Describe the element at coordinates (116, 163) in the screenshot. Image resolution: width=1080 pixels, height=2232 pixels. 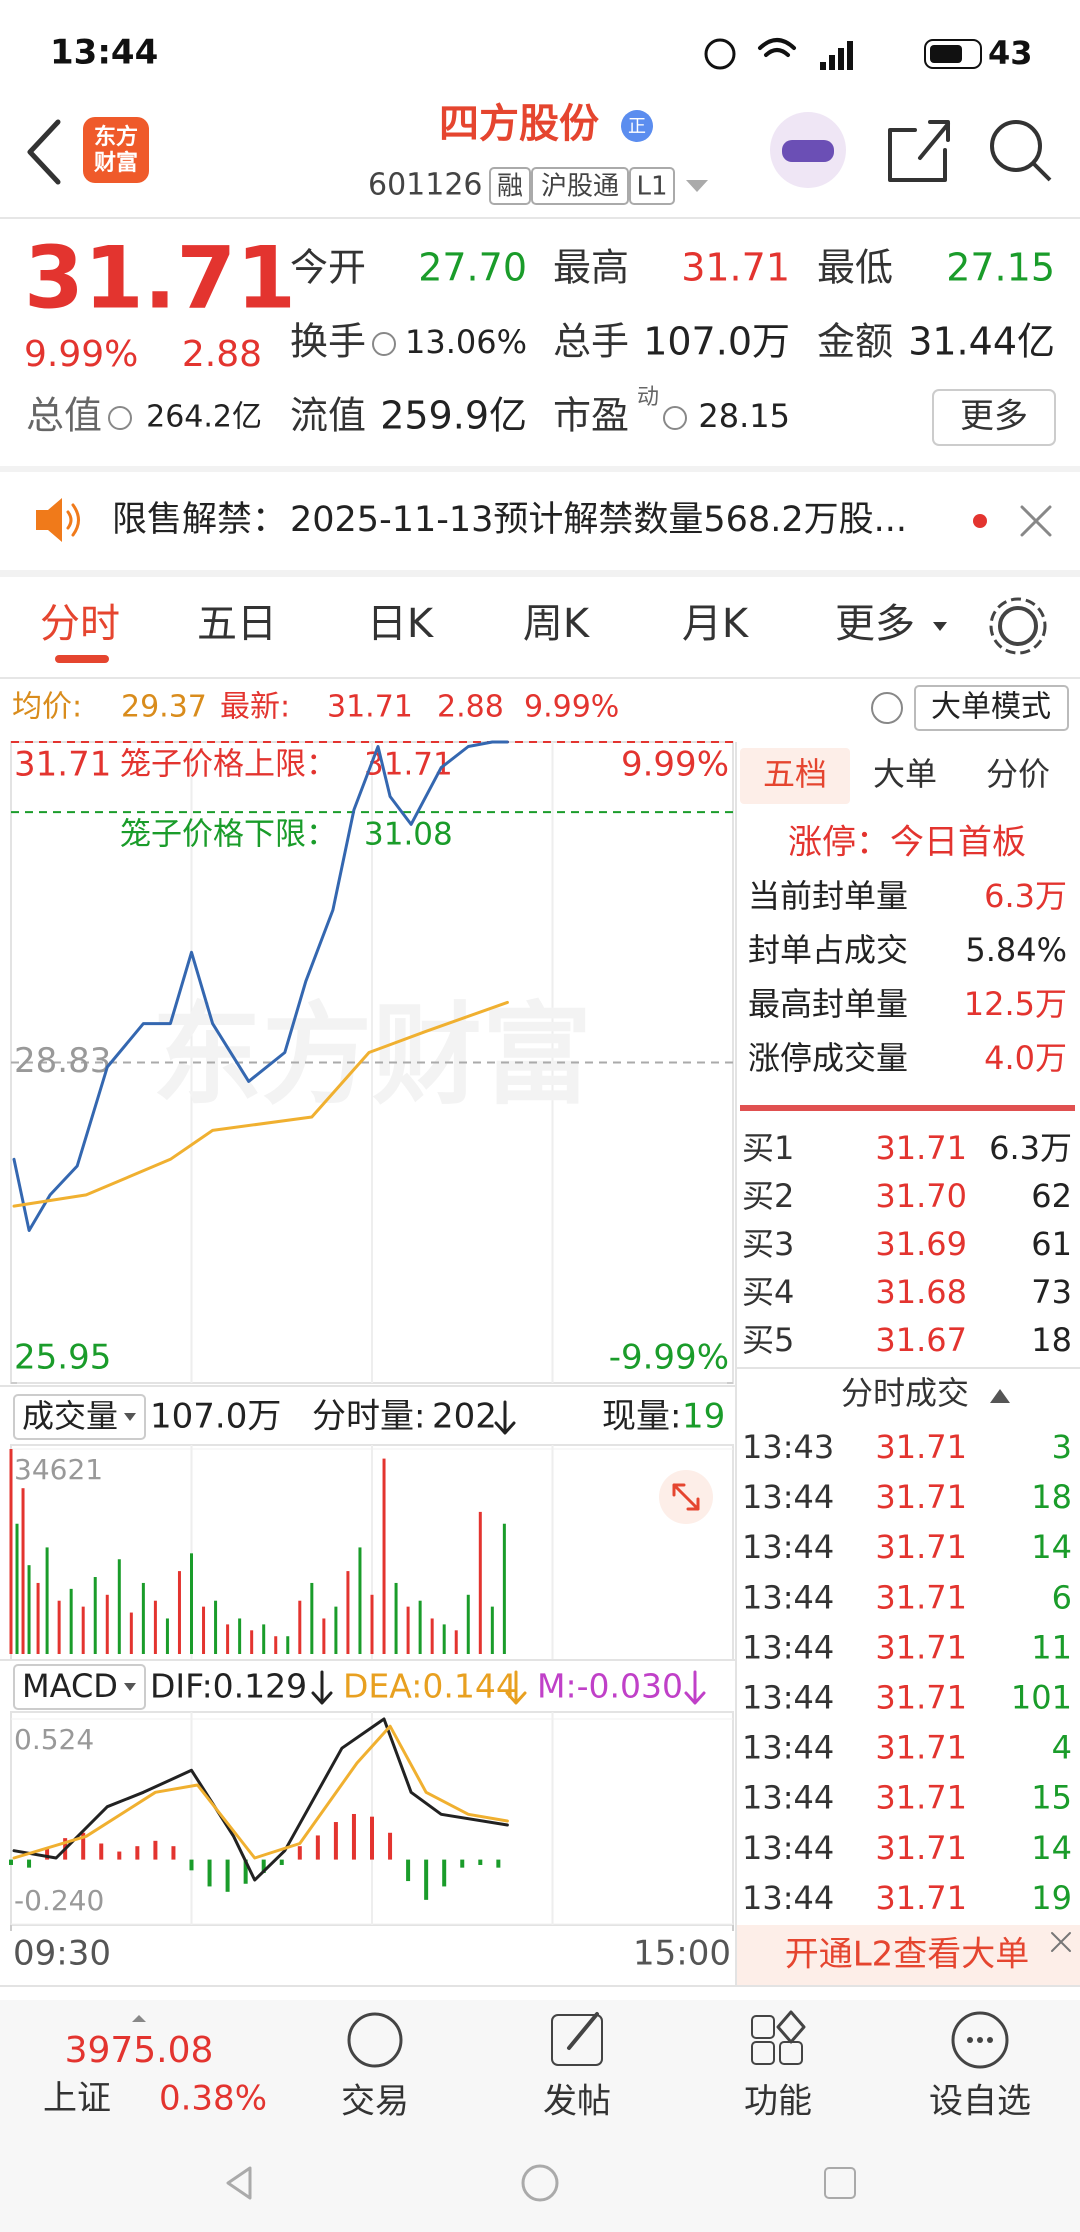
I see `logo-text: 财富` at that location.